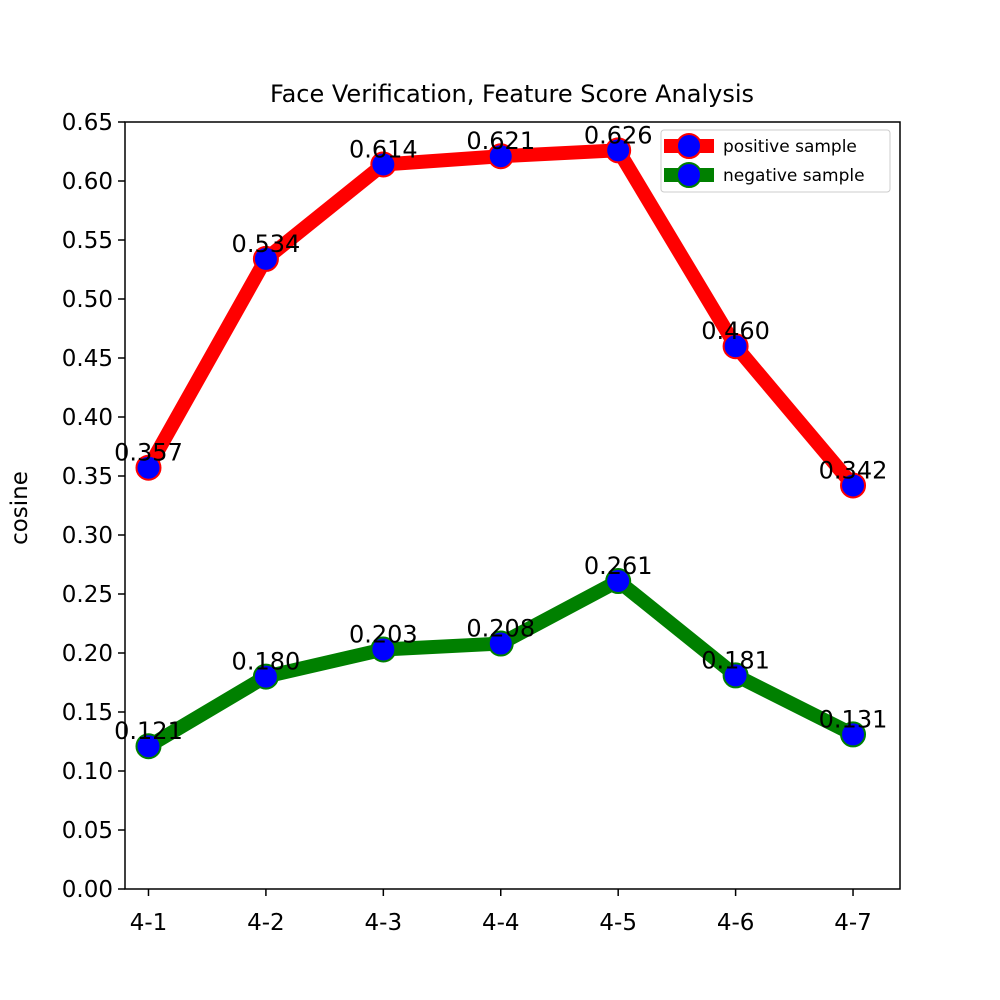 Image resolution: width=1000 pixels, height=1000 pixels. What do you see at coordinates (266, 662) in the screenshot?
I see `data-label: 0.180` at bounding box center [266, 662].